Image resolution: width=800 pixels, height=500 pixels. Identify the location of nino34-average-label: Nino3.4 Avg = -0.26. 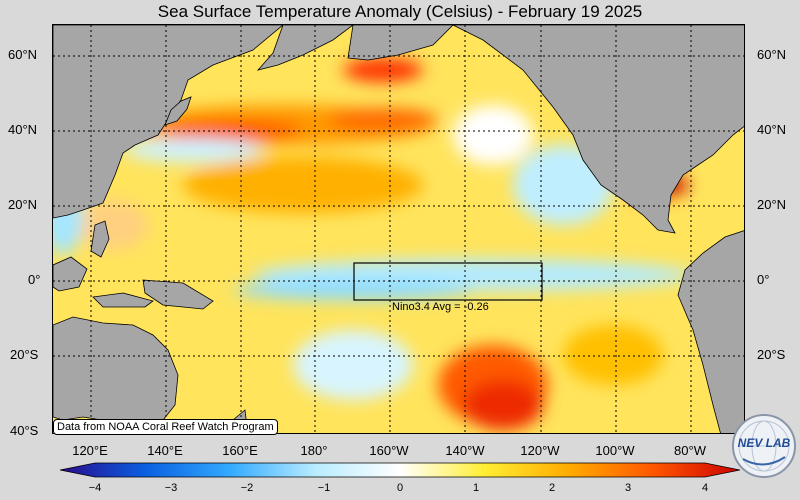
(440, 307).